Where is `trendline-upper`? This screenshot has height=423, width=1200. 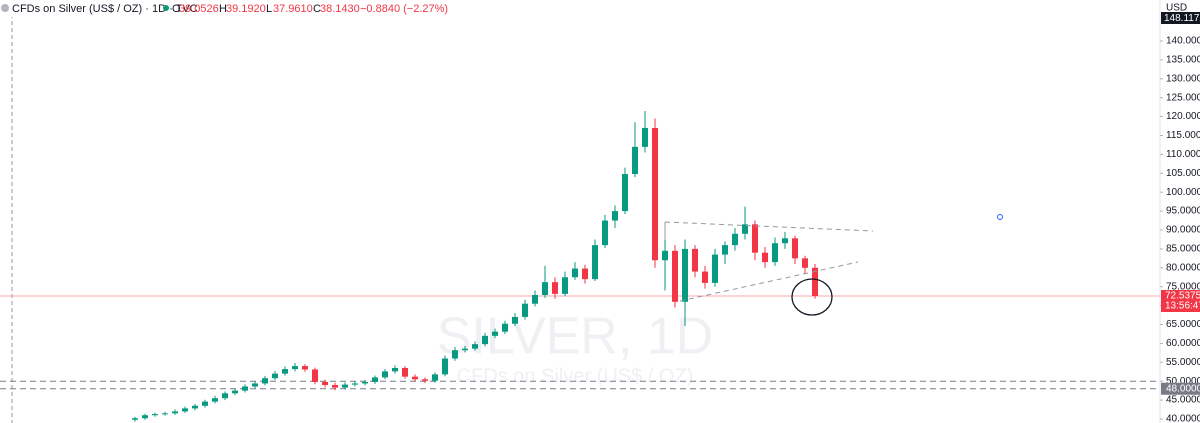
trendline-upper is located at coordinates (769, 226).